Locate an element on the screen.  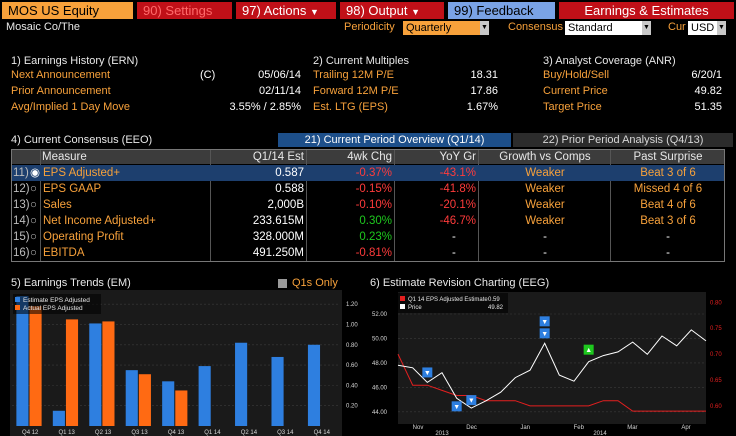
estimate-revision-title: 6) Estimate Revision Charting (EEG) is located at coordinates (460, 283).